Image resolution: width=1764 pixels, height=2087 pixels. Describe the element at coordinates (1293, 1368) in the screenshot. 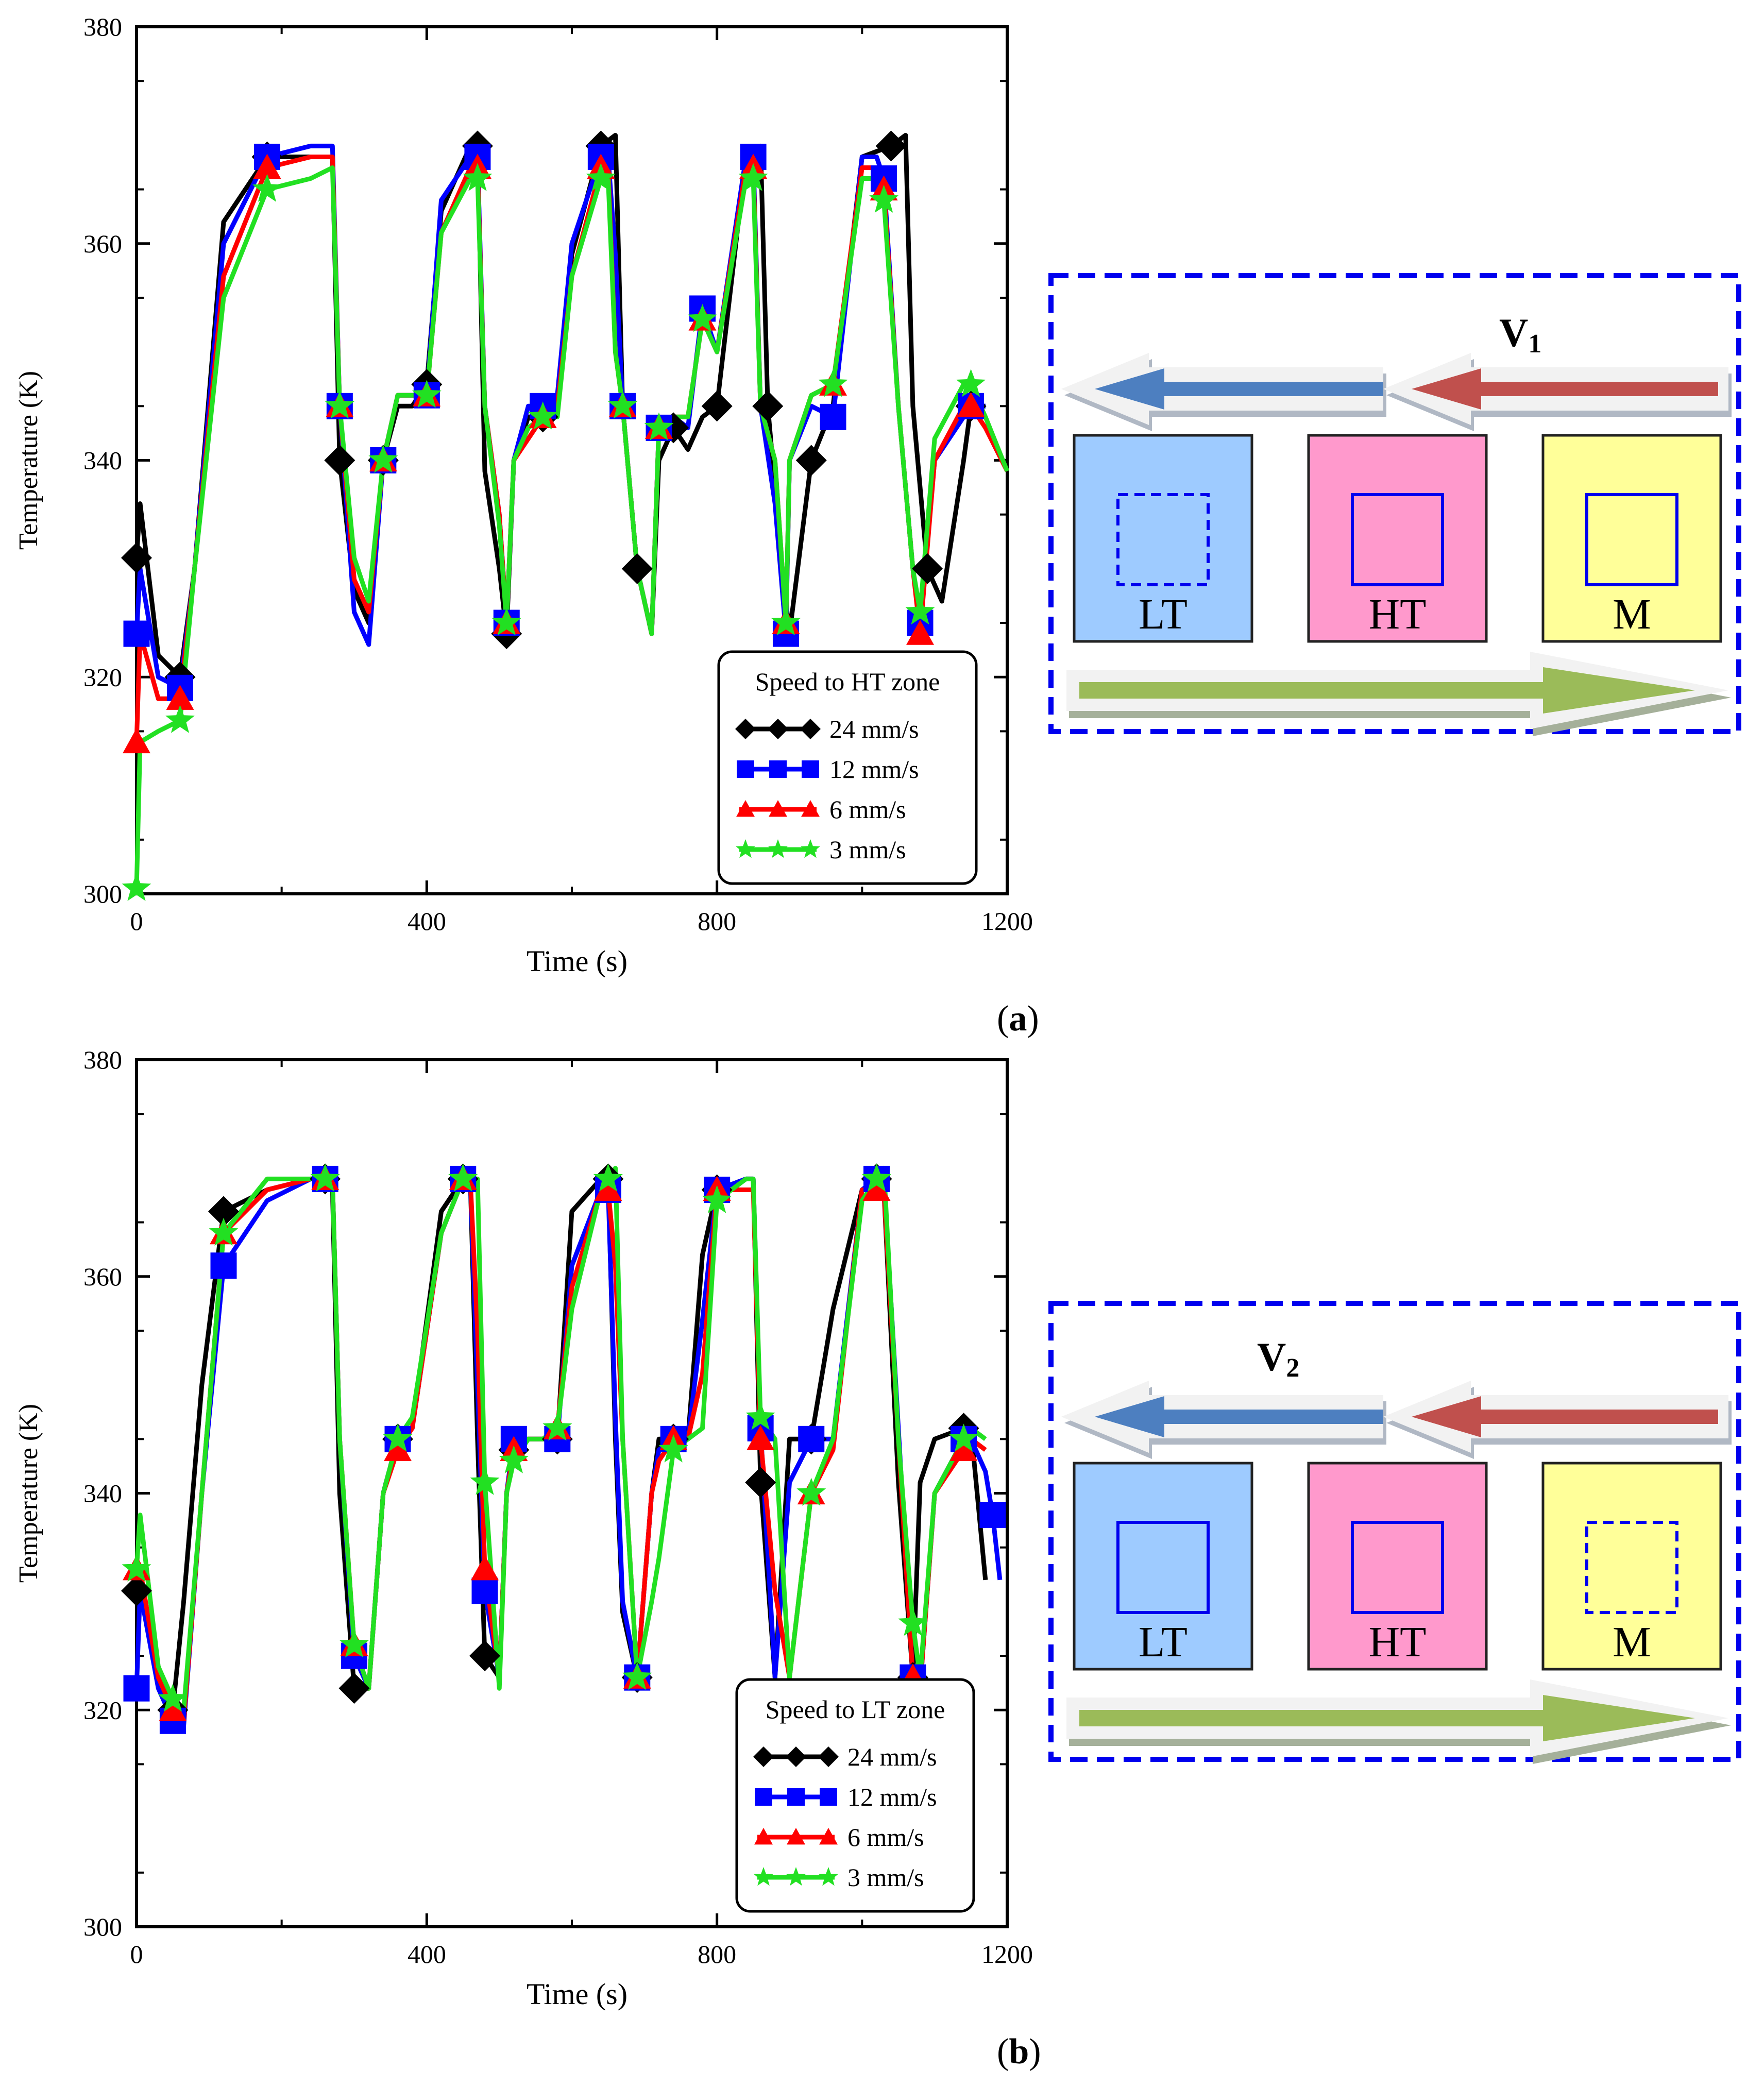

I see `velocity-subscript: 2` at that location.